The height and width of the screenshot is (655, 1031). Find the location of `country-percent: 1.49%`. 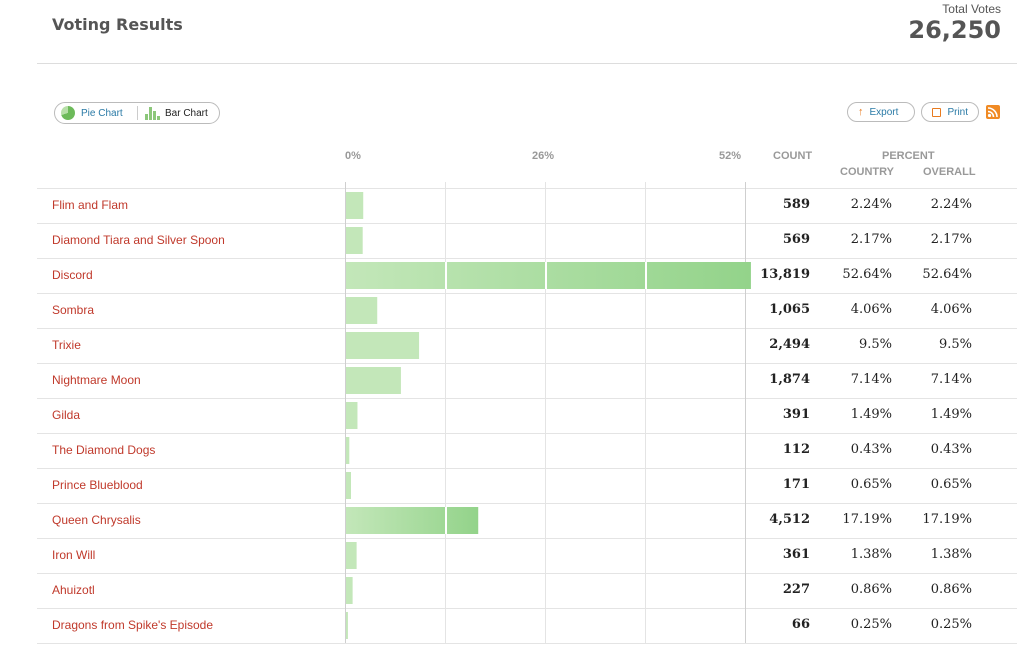

country-percent: 1.49% is located at coordinates (871, 414).